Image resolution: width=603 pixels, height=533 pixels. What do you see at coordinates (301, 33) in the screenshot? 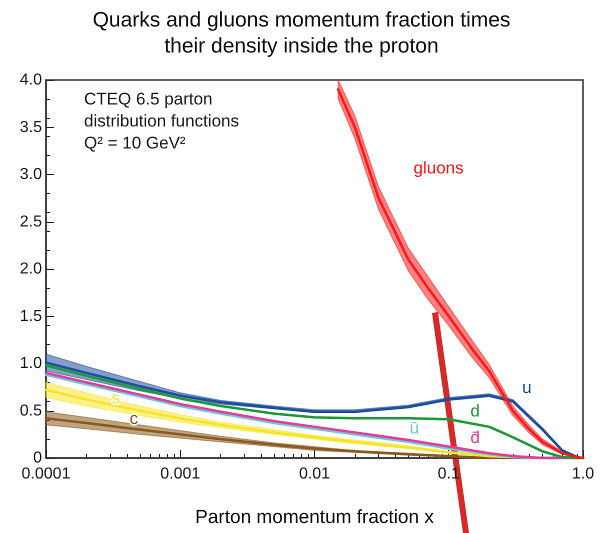
I see `chart-title: Quarks and gluons momentum fraction times their density inside the proton` at bounding box center [301, 33].